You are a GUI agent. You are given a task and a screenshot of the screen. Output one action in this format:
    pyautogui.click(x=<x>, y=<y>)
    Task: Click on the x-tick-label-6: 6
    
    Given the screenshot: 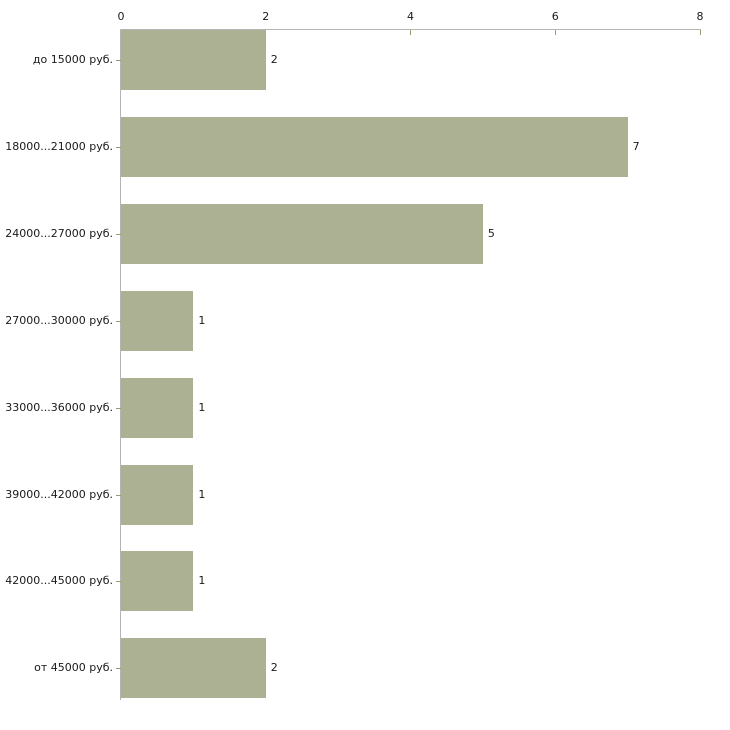 What is the action you would take?
    pyautogui.click(x=555, y=16)
    